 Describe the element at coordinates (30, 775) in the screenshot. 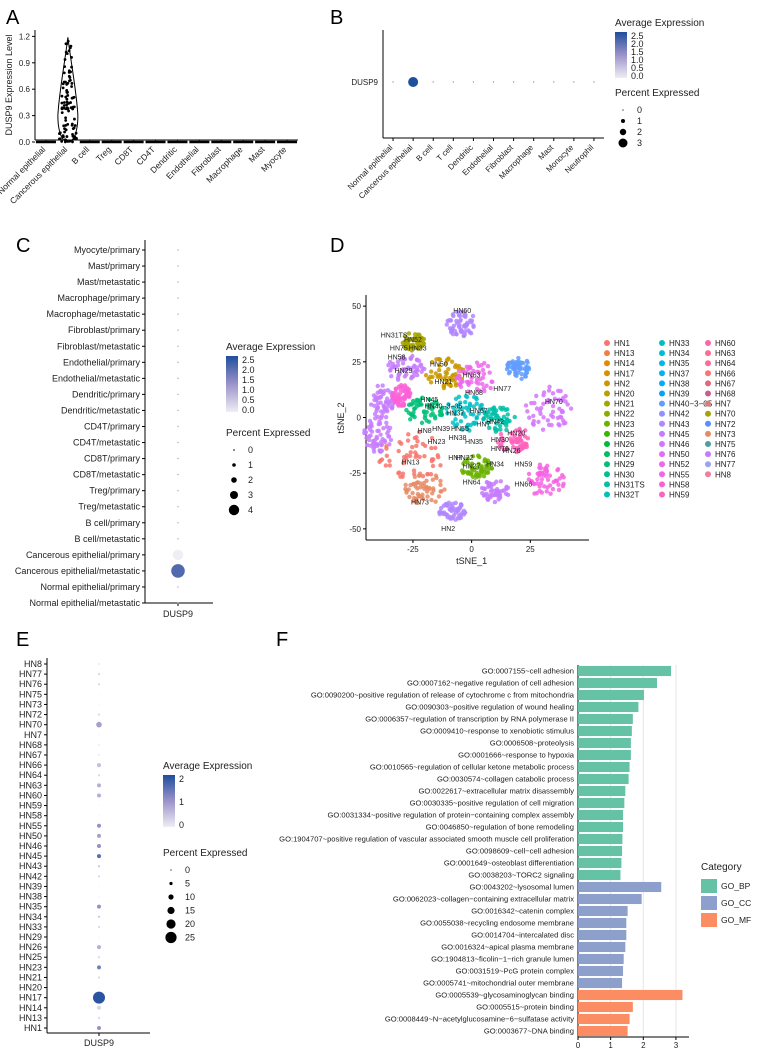

I see `e-y-tick-label: HN64` at that location.